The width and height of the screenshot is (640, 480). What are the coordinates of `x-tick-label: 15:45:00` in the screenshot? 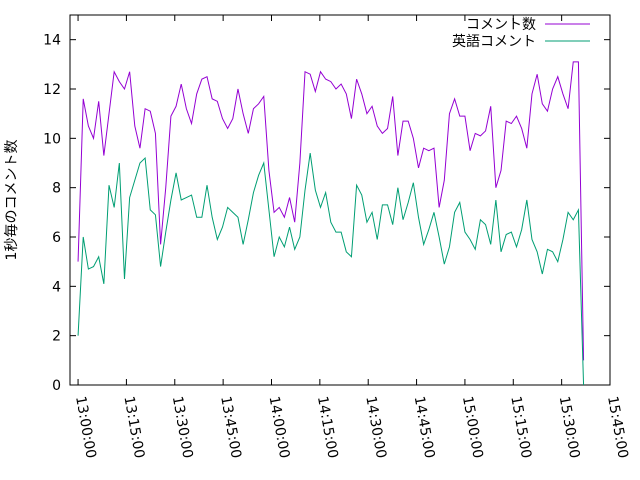 It's located at (617, 427).